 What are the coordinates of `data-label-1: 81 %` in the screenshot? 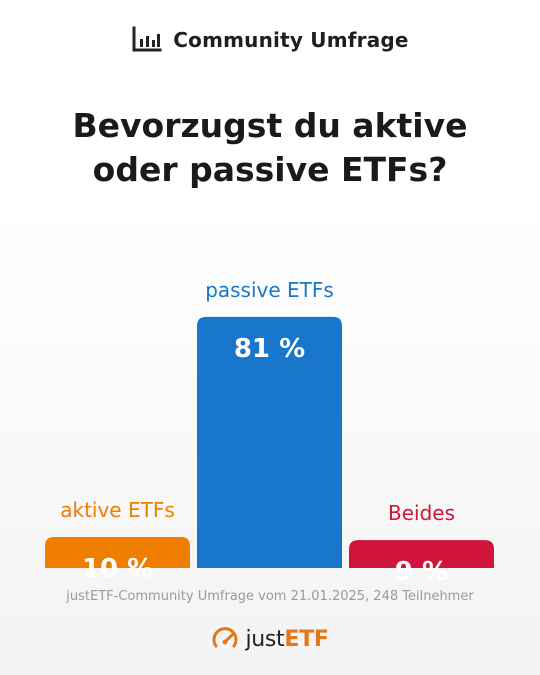 It's located at (269, 349).